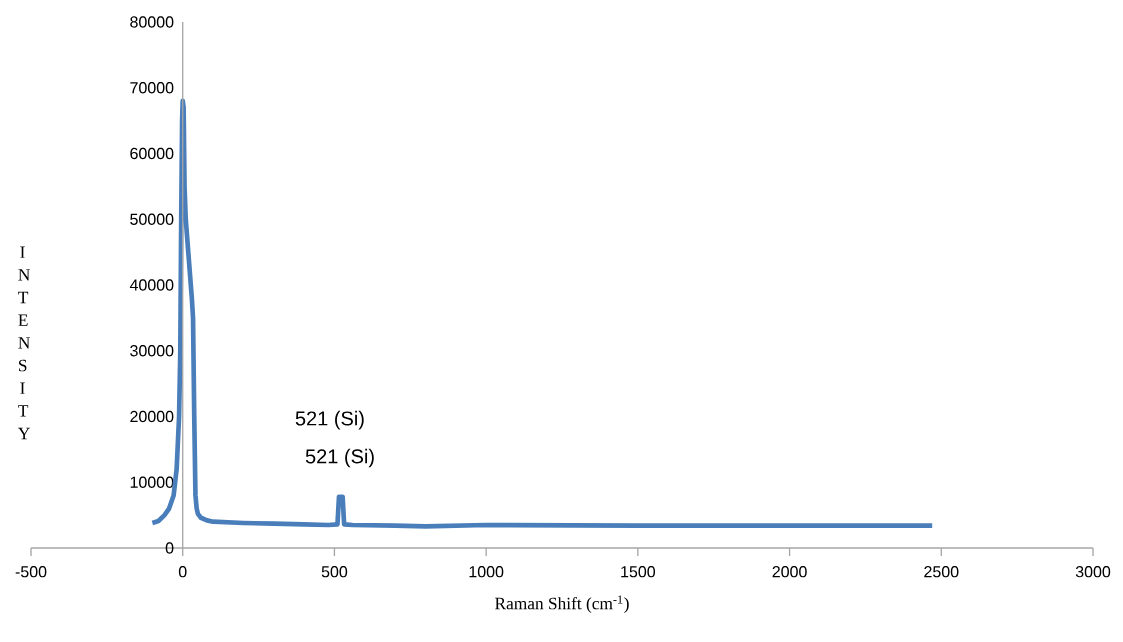 This screenshot has width=1123, height=642. What do you see at coordinates (169, 548) in the screenshot?
I see `y-tick-label: 0` at bounding box center [169, 548].